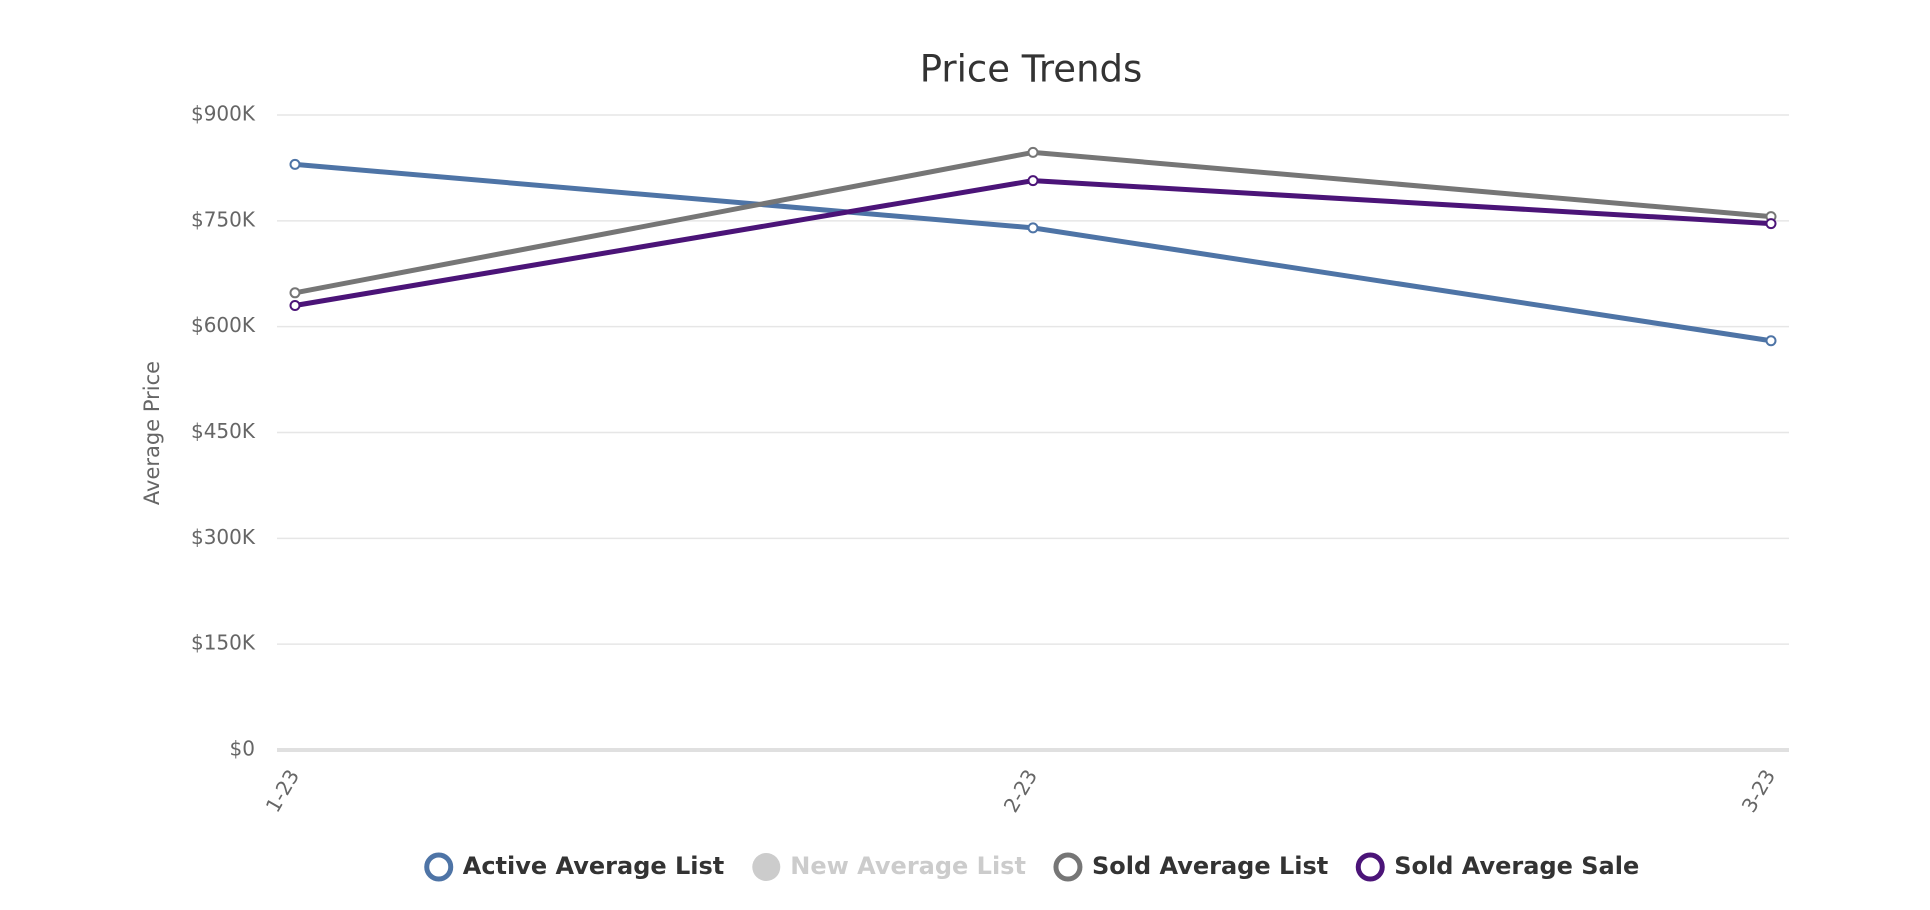 The height and width of the screenshot is (910, 1930). What do you see at coordinates (223, 114) in the screenshot?
I see `y-tick-label: $900K` at bounding box center [223, 114].